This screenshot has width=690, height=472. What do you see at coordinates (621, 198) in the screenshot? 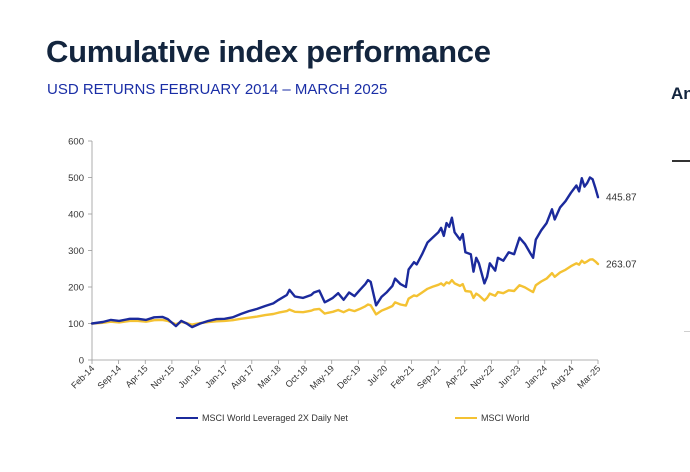
I see `end-label-leveraged: 445.87` at bounding box center [621, 198].